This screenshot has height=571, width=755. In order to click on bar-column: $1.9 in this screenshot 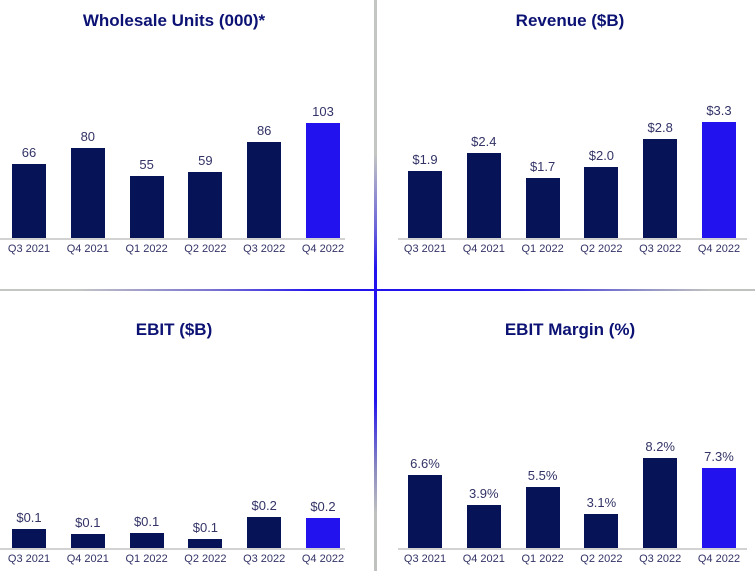, I will do `click(425, 195)`.